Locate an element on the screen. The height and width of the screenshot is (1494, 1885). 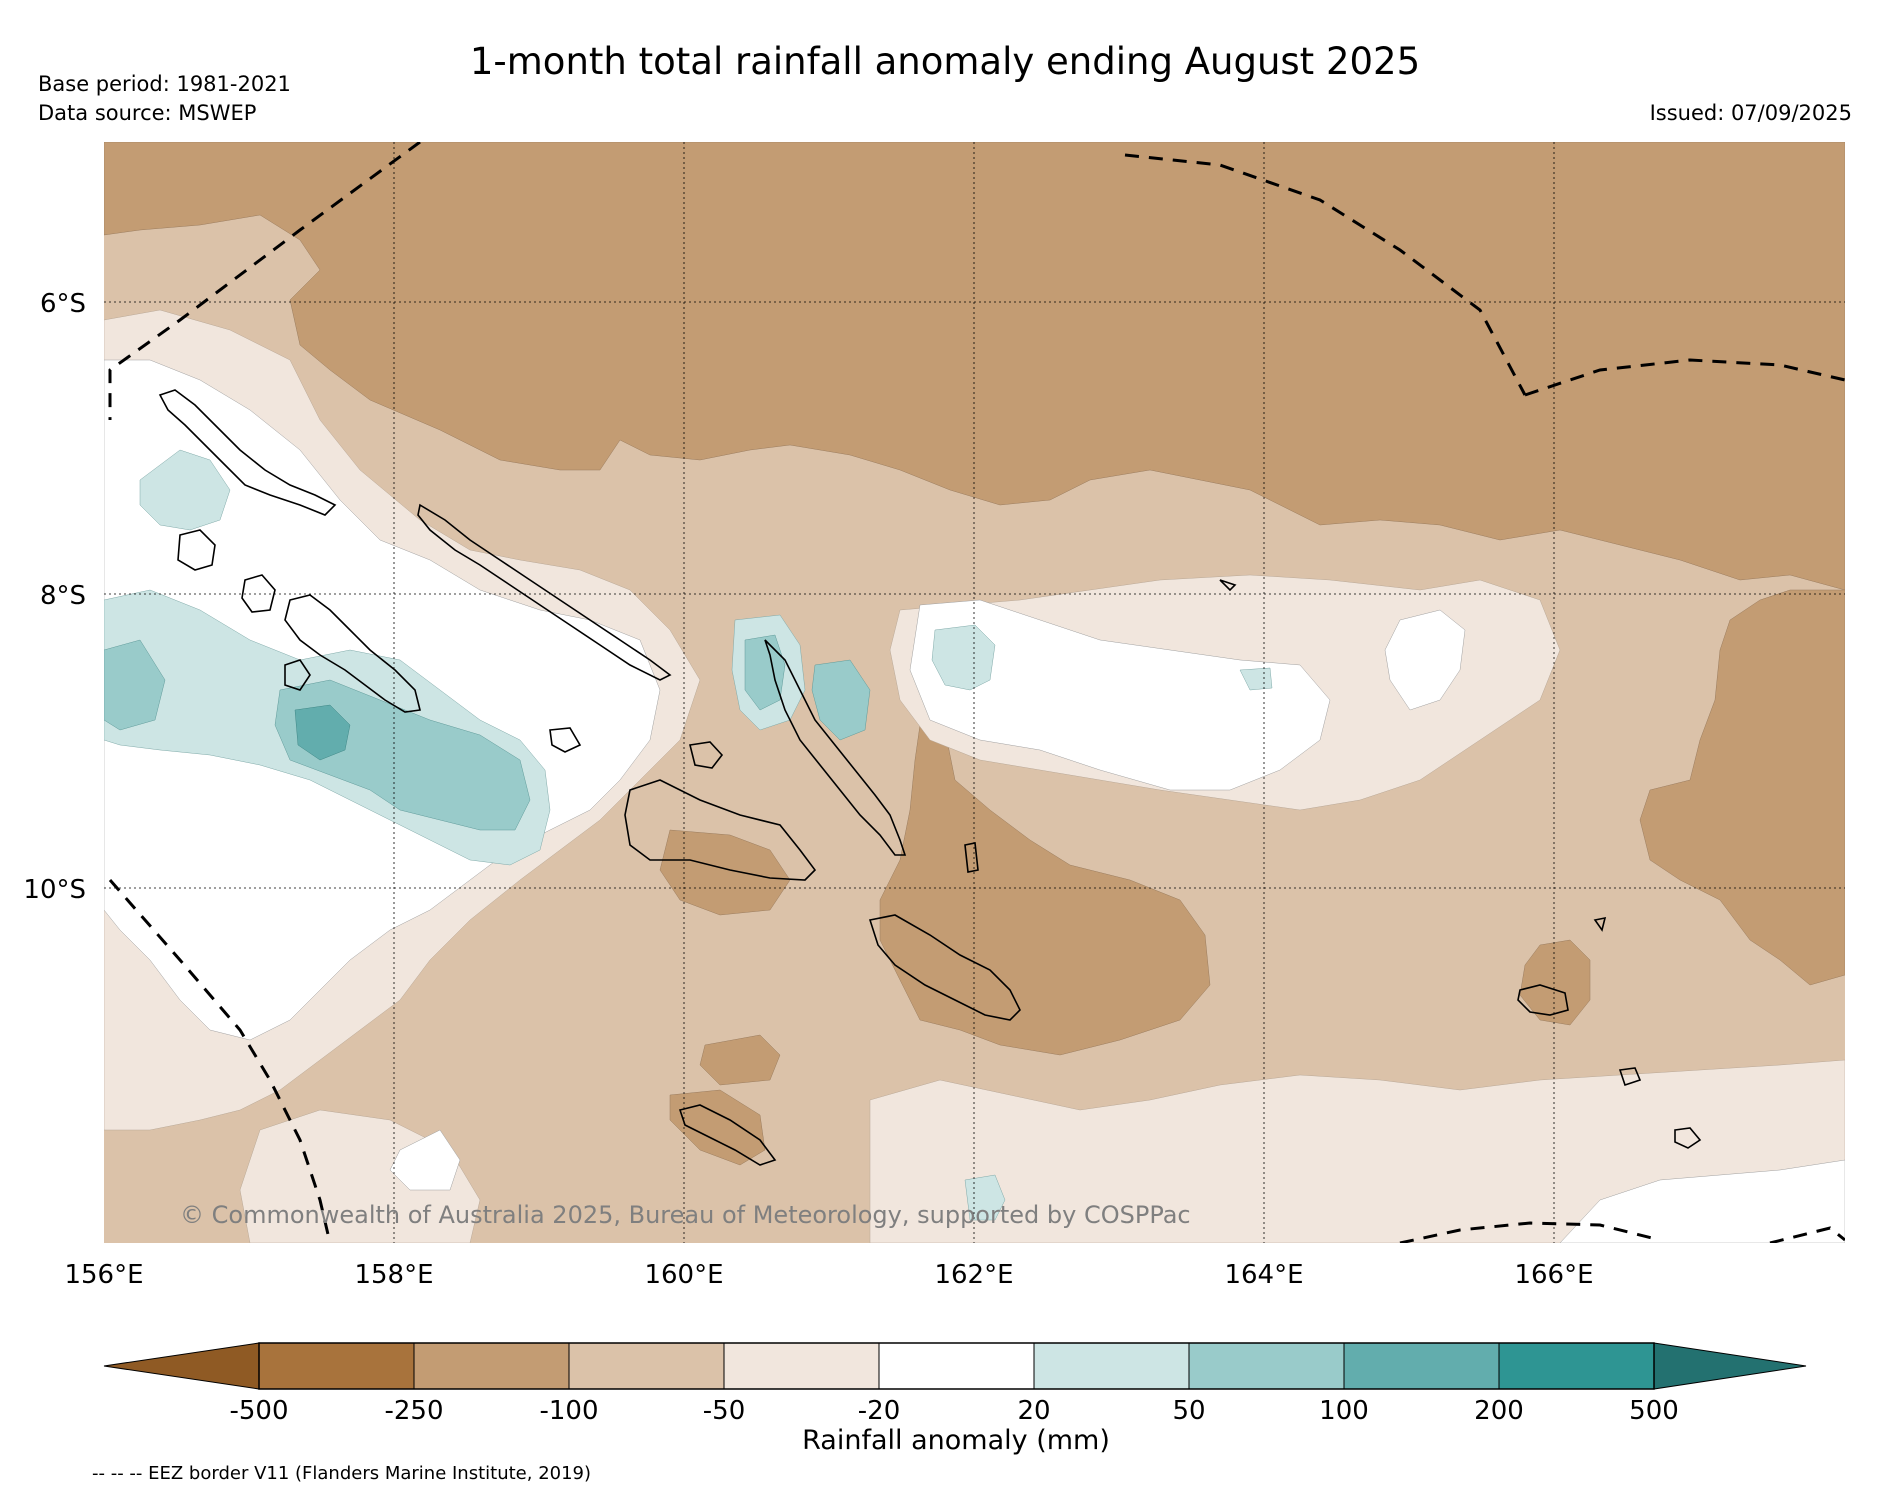
lon-label-160e: 160°E is located at coordinates (683, 1275).